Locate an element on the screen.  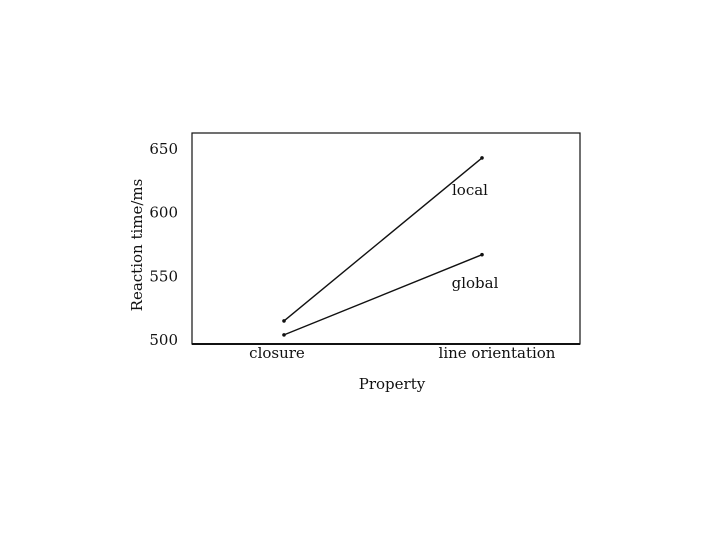
y-tick-label: 550 is located at coordinates (163, 276).